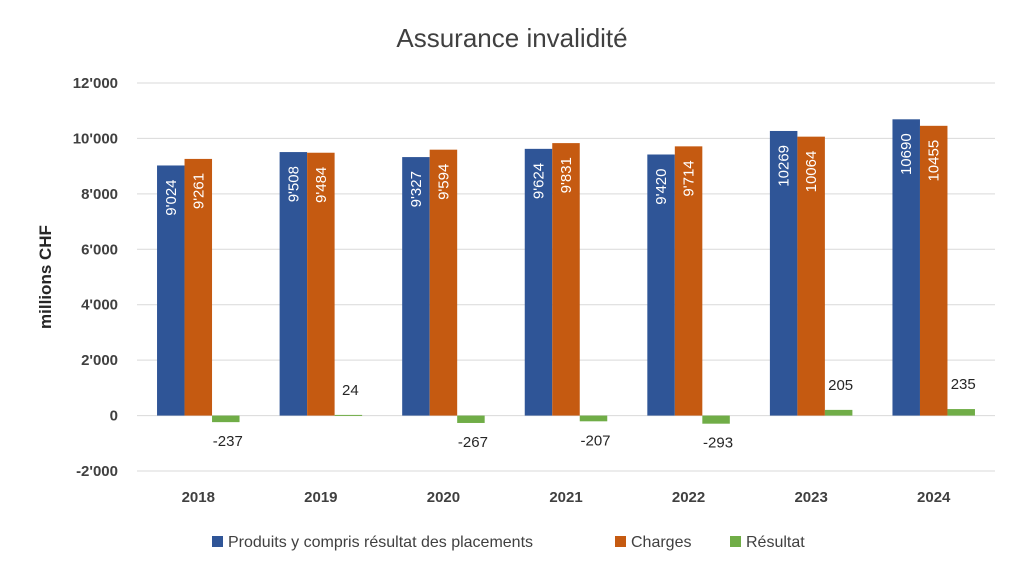 This screenshot has width=1024, height=575. Describe the element at coordinates (350, 390) in the screenshot. I see `result-value-label: 24` at that location.